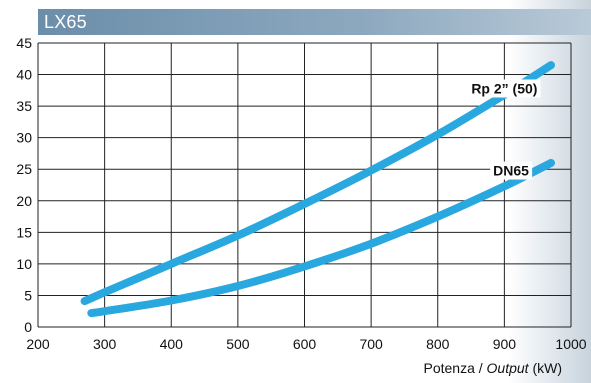  What do you see at coordinates (570, 344) in the screenshot?
I see `x-tick-label: 1000` at bounding box center [570, 344].